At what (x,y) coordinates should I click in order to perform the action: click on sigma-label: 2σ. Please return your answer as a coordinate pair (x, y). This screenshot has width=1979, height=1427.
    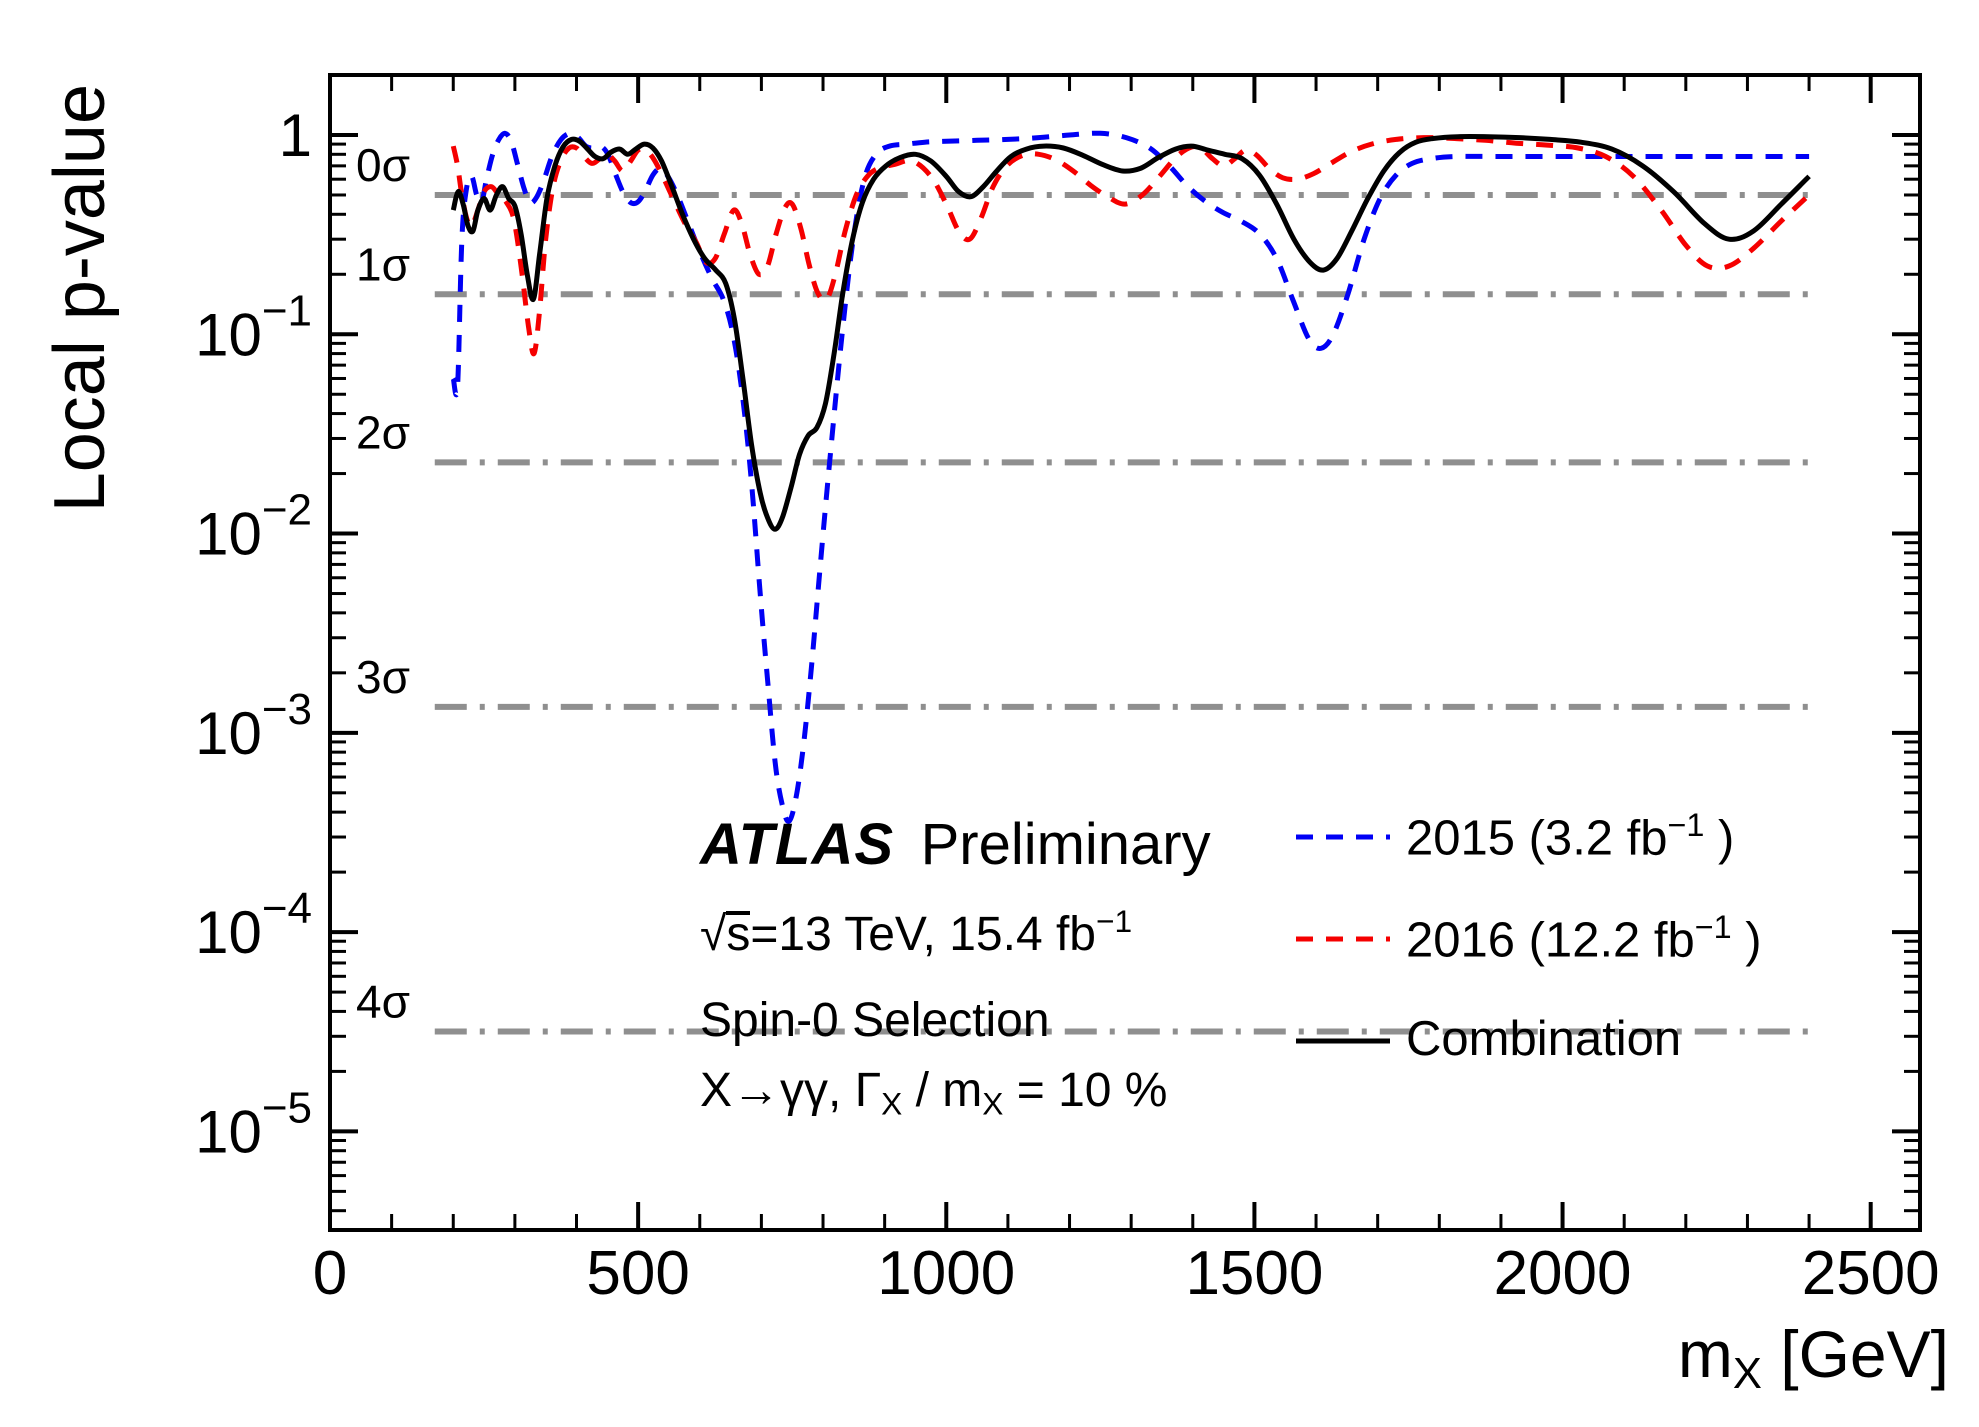
    Looking at the image, I should click on (383, 432).